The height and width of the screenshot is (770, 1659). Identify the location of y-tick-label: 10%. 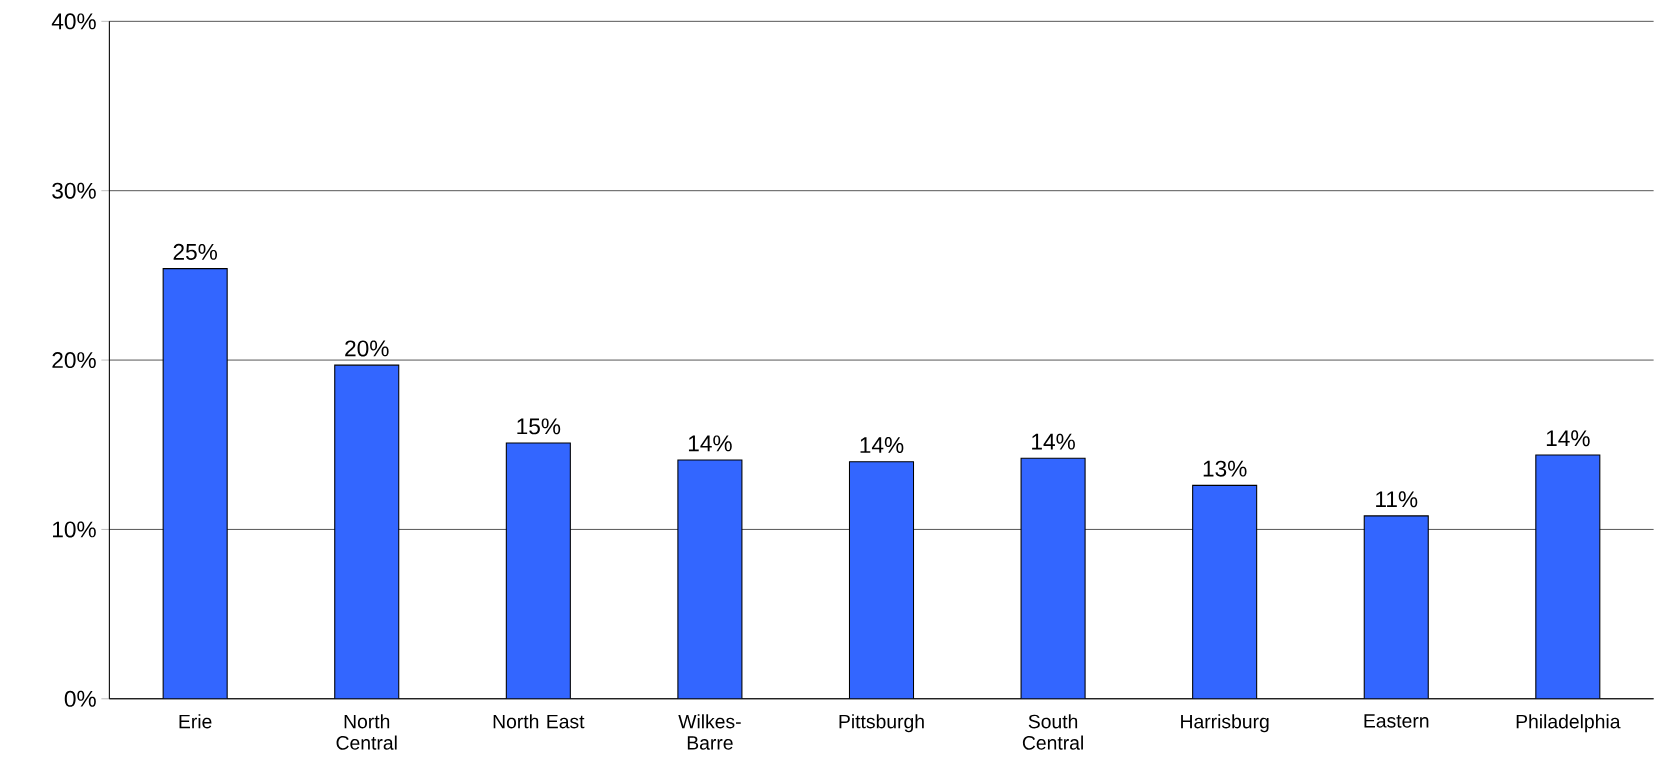
(74, 529).